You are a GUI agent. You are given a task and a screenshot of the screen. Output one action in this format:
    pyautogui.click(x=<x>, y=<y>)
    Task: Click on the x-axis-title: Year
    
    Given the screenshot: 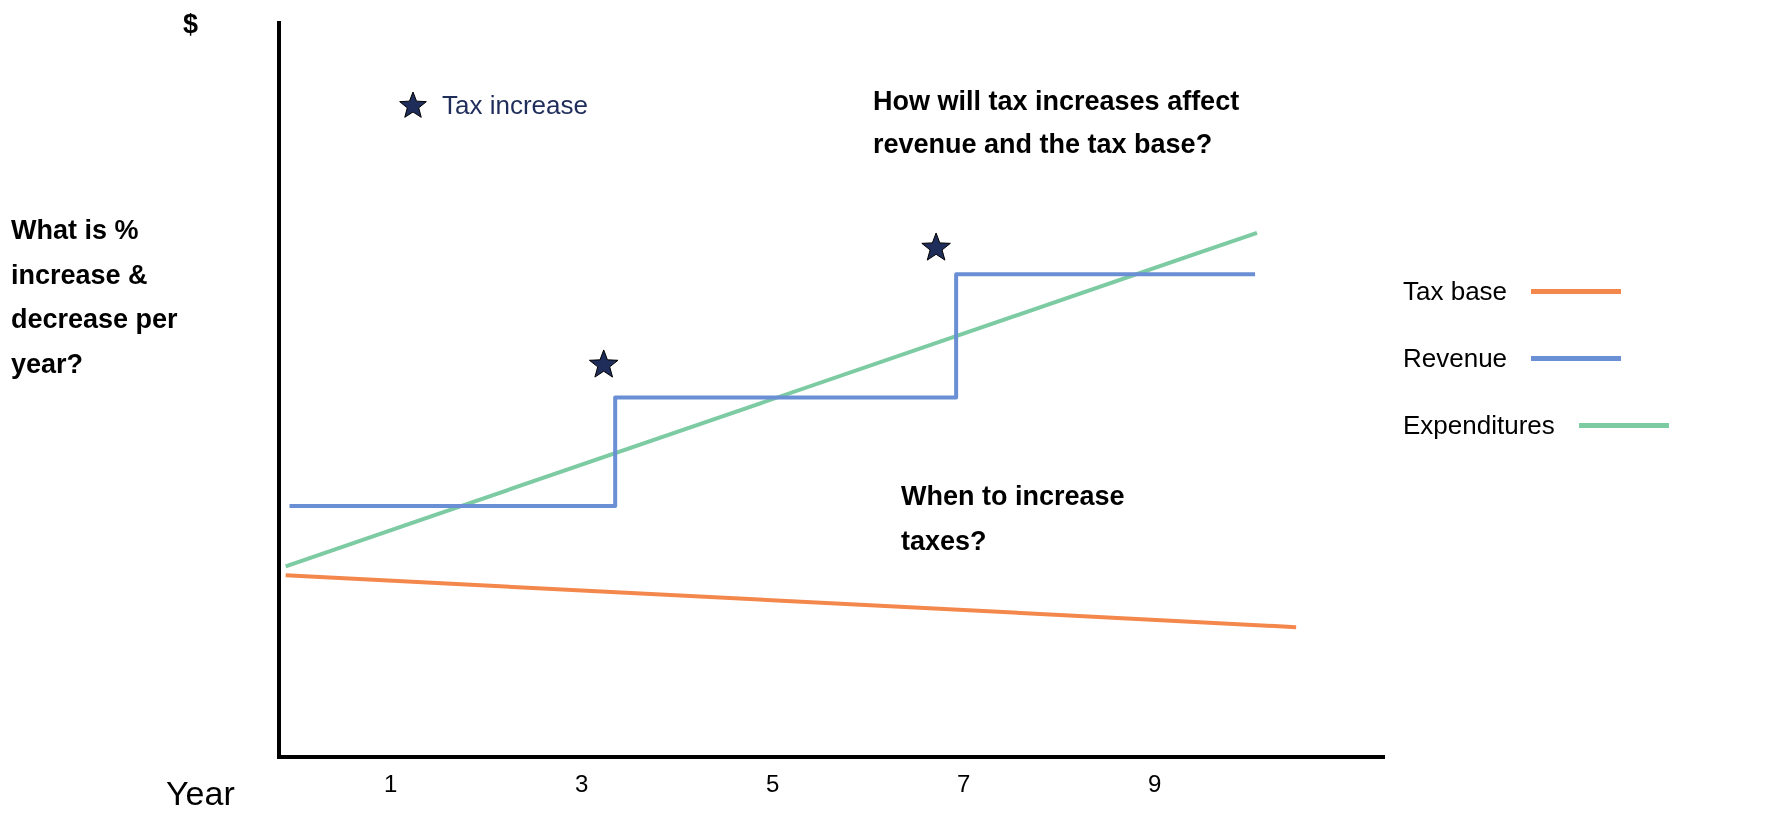 What is the action you would take?
    pyautogui.click(x=200, y=793)
    